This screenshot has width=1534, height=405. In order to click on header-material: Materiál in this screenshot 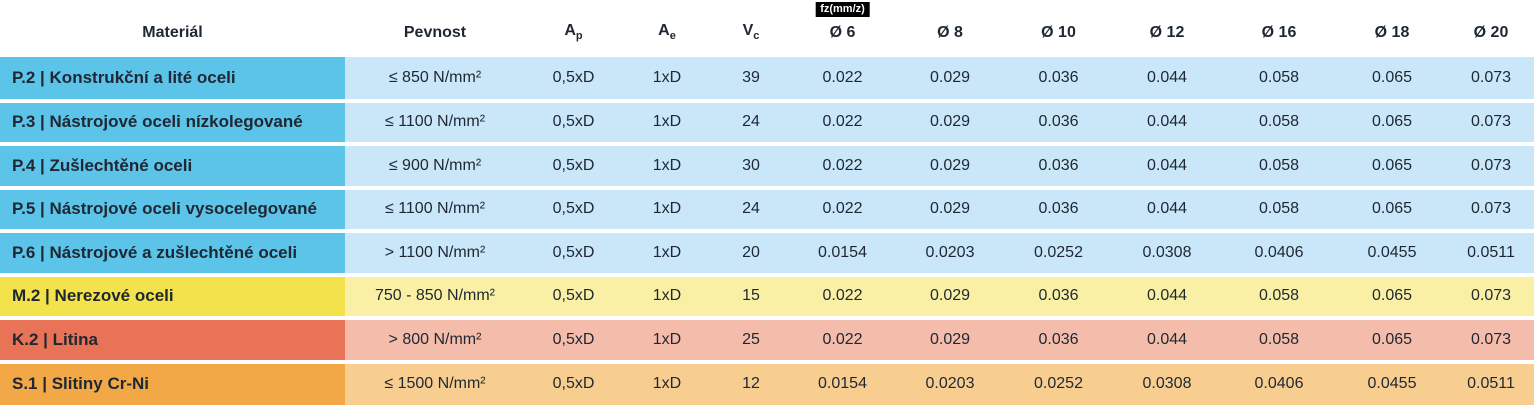, I will do `click(172, 32)`.